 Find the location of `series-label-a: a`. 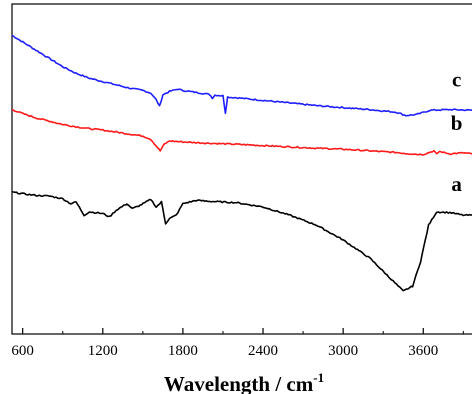

series-label-a: a is located at coordinates (456, 184).